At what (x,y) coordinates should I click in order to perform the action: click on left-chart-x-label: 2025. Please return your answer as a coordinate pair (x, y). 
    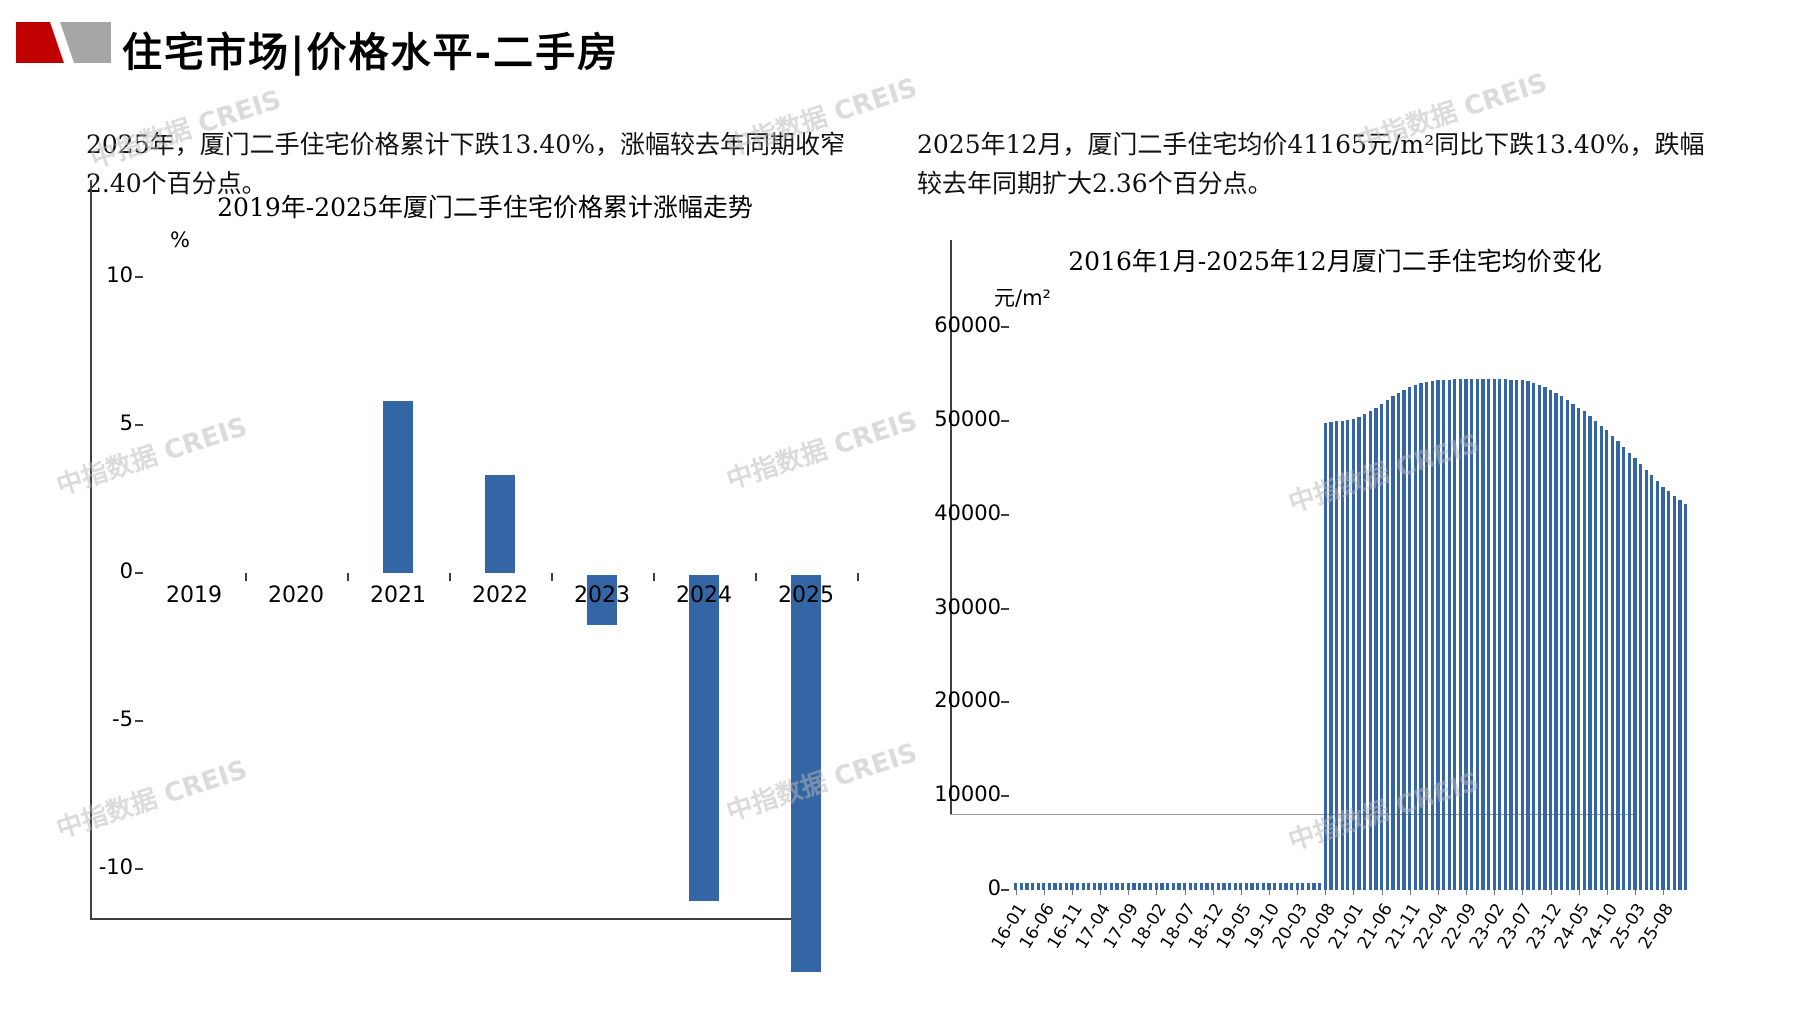
    Looking at the image, I should click on (806, 595).